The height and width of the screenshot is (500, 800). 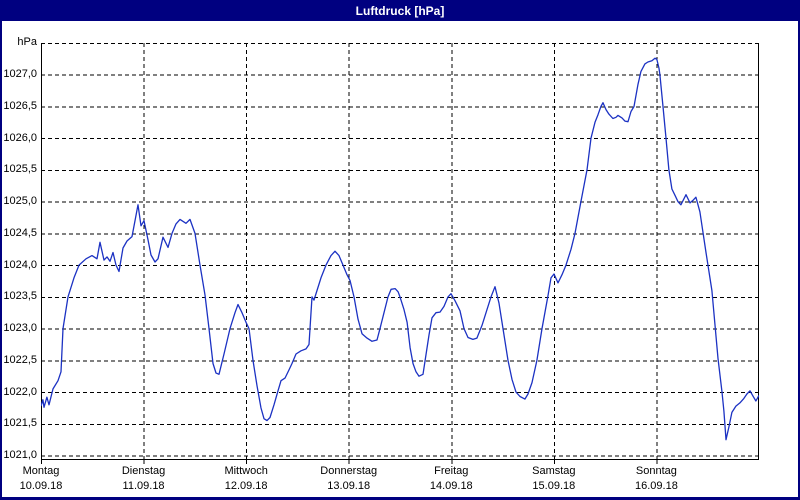 What do you see at coordinates (20, 359) in the screenshot?
I see `y-tick-label: 1022,5` at bounding box center [20, 359].